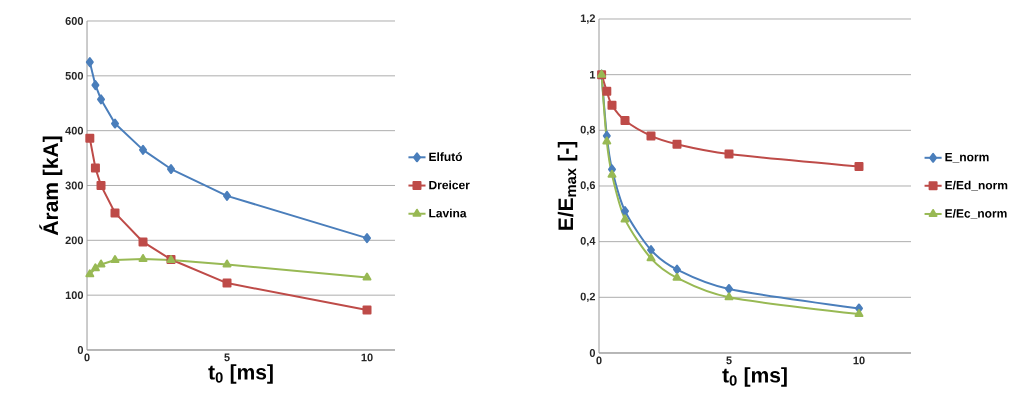 This screenshot has width=1034, height=407. What do you see at coordinates (976, 214) in the screenshot?
I see `legend-label: E/Ec_norm` at bounding box center [976, 214].